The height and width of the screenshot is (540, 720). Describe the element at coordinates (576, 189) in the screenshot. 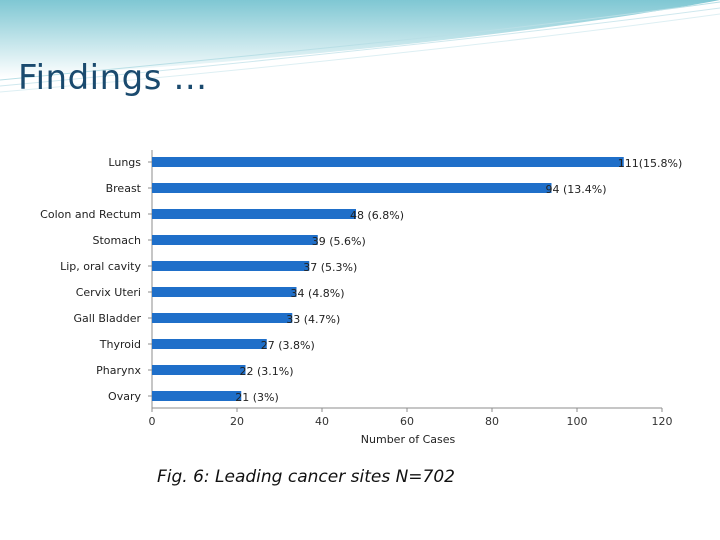

I see `data-label: 94 (13.4%)` at that location.